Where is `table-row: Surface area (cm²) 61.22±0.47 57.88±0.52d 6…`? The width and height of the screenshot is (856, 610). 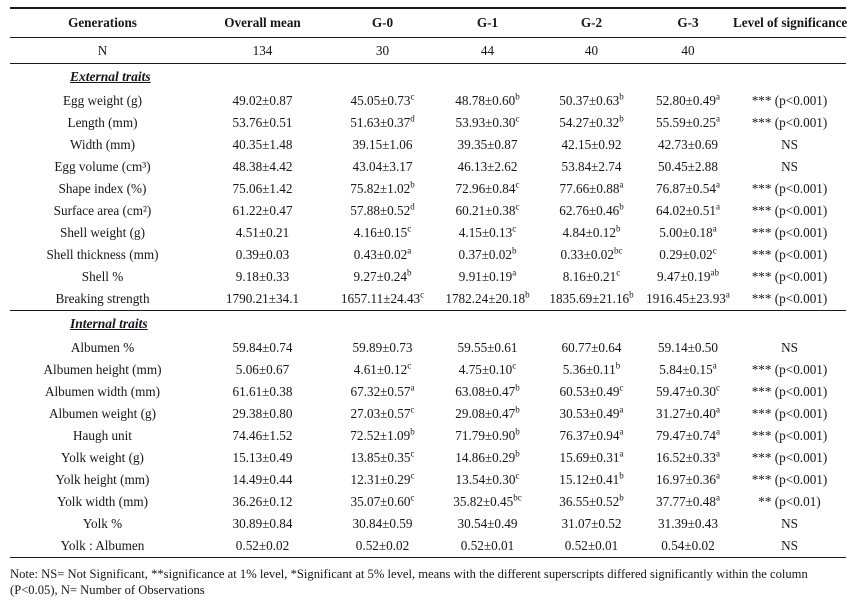
table-row: Surface area (cm²) 61.22±0.47 57.88±0.52d 6… is located at coordinates (428, 211).